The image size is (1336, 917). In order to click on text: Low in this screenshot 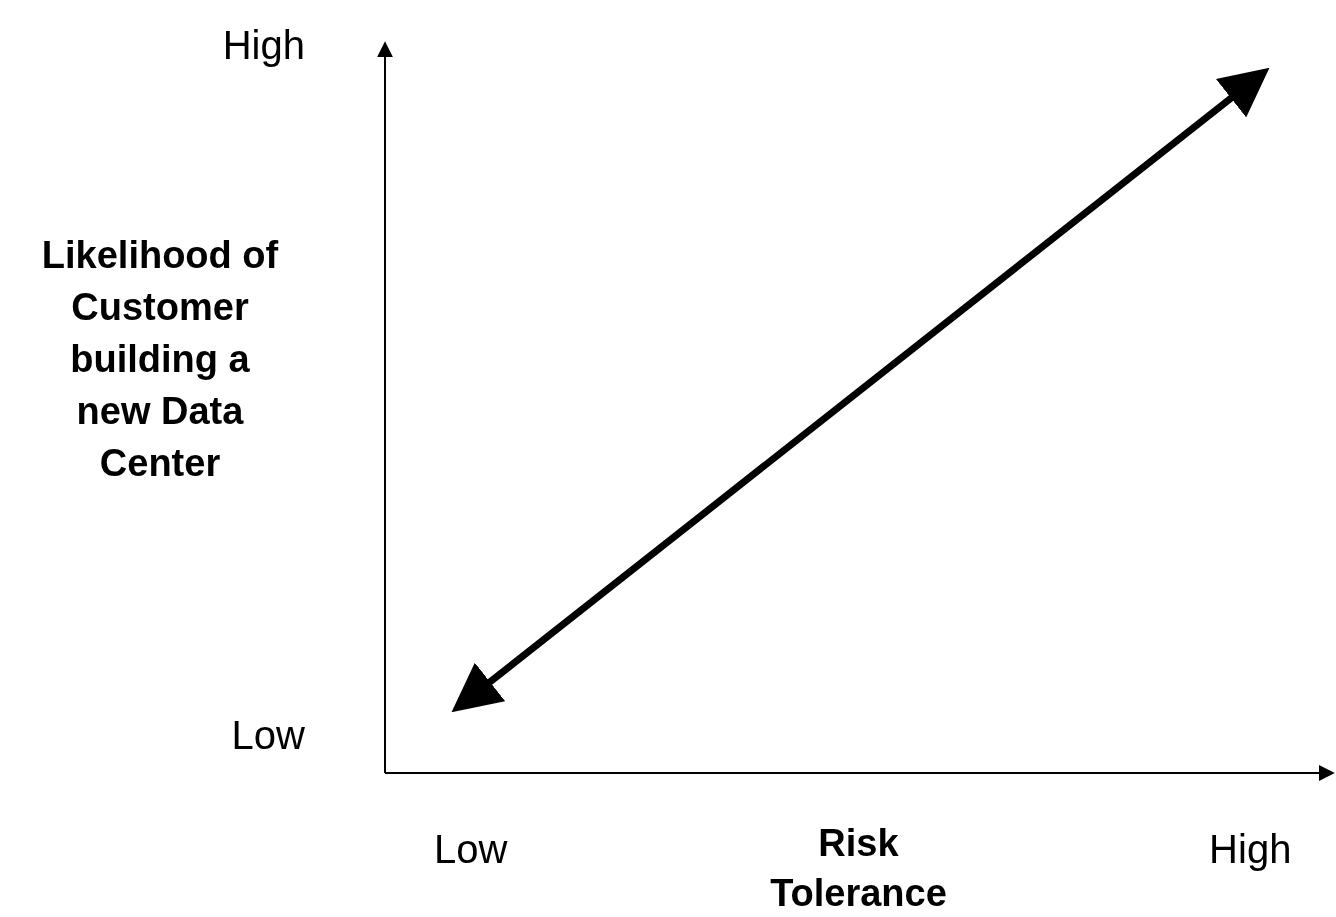, I will do `click(268, 735)`.